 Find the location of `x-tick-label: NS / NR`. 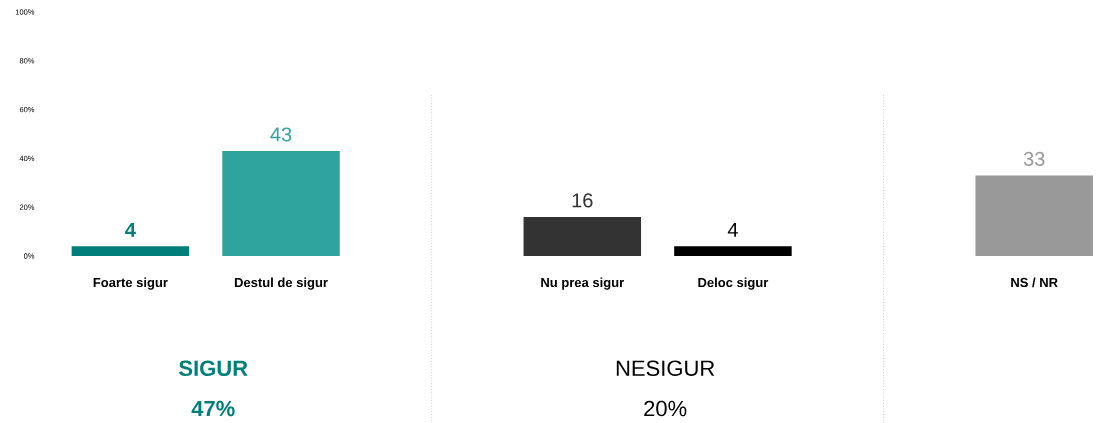

x-tick-label: NS / NR is located at coordinates (1034, 282).